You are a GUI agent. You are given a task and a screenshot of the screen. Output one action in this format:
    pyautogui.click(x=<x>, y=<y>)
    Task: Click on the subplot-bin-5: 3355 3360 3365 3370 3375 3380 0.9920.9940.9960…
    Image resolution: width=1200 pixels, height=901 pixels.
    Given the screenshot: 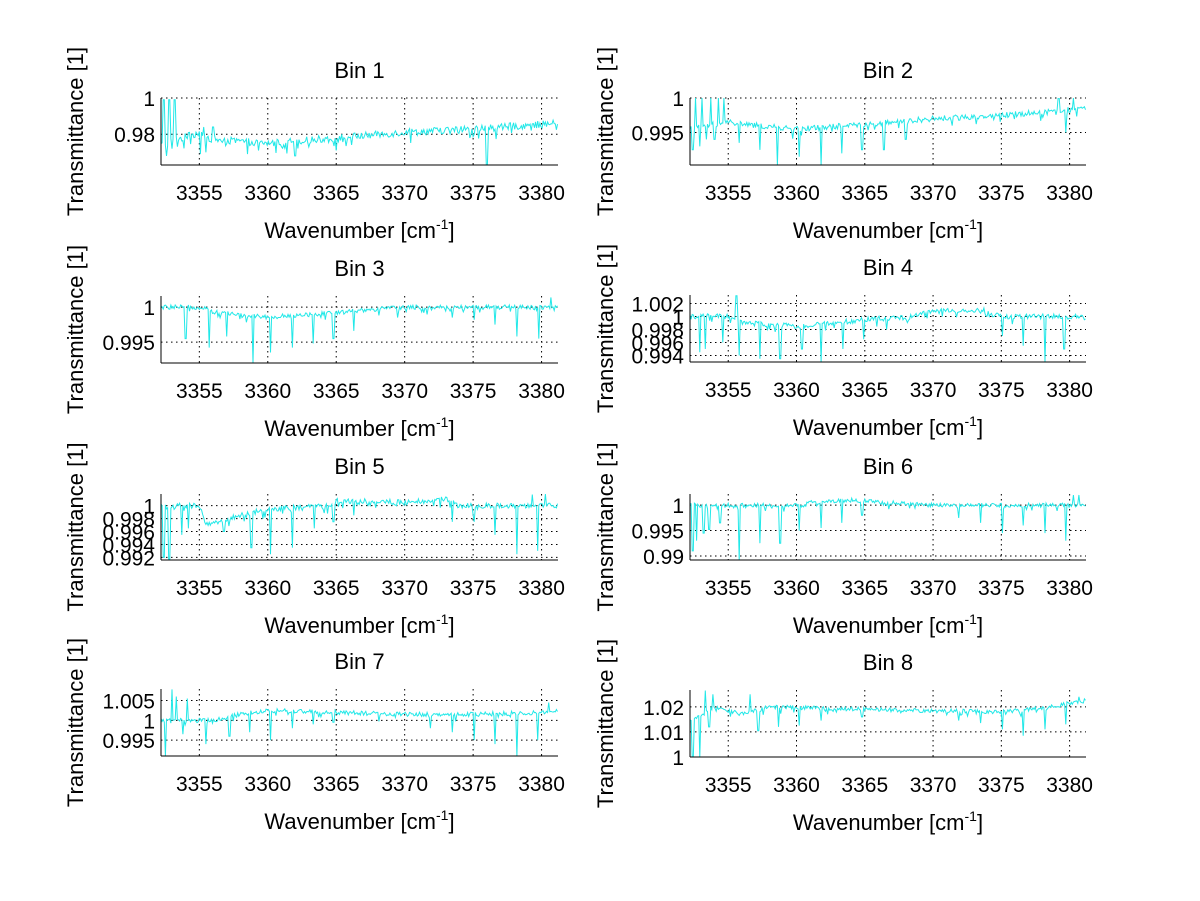 What is the action you would take?
    pyautogui.click(x=314, y=540)
    